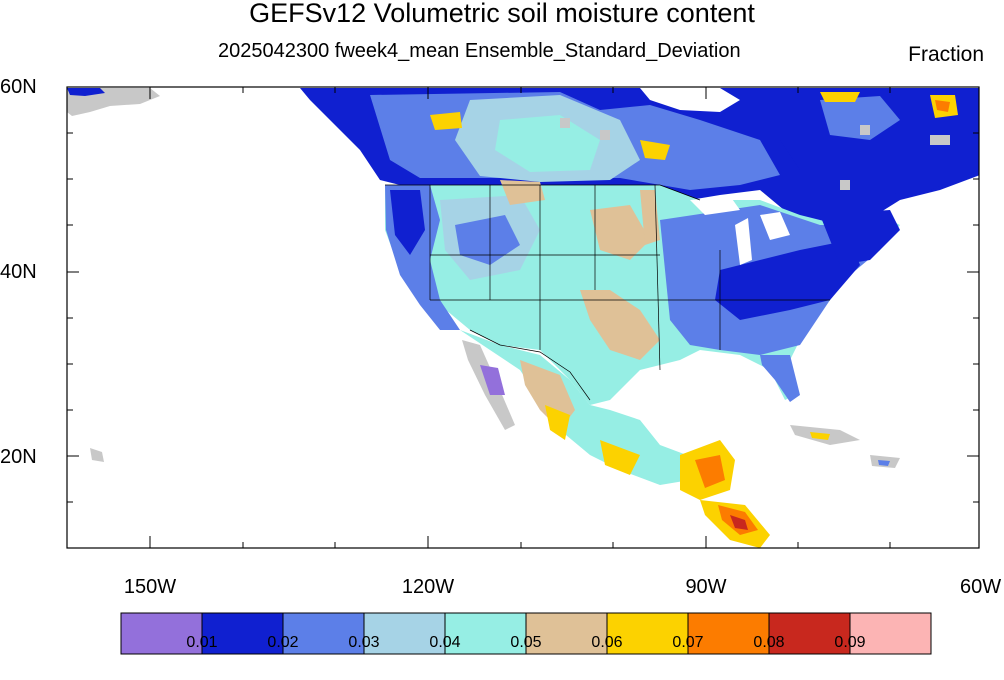 The width and height of the screenshot is (1004, 680). Describe the element at coordinates (706, 587) in the screenshot. I see `lon-label-90w: 90W` at that location.